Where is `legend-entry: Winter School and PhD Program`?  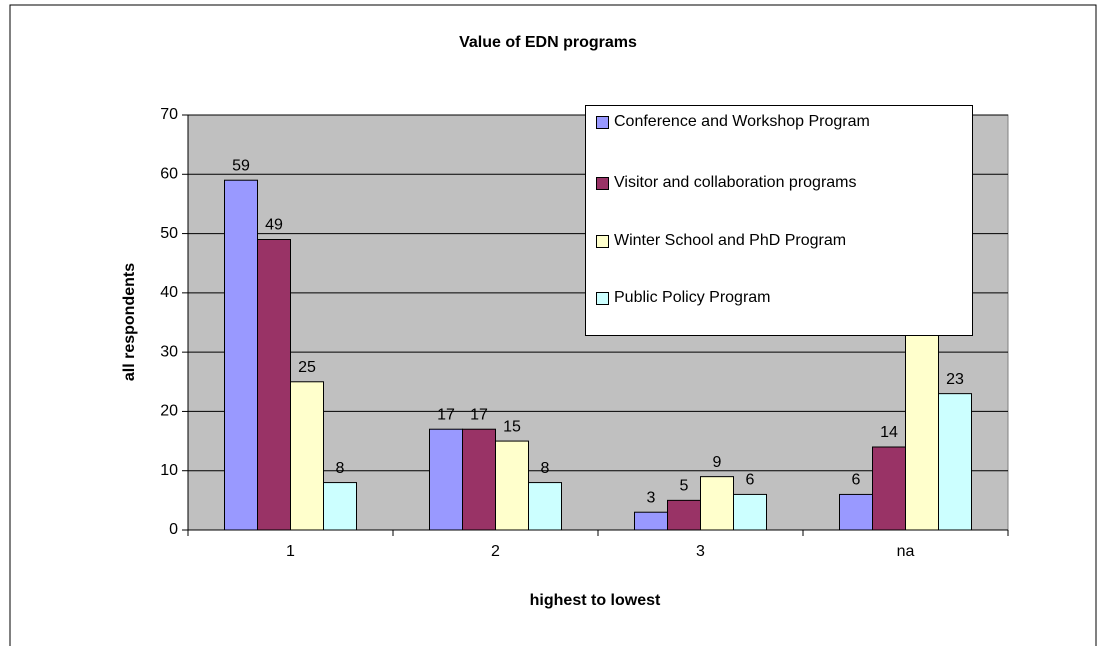 legend-entry: Winter School and PhD Program is located at coordinates (785, 241).